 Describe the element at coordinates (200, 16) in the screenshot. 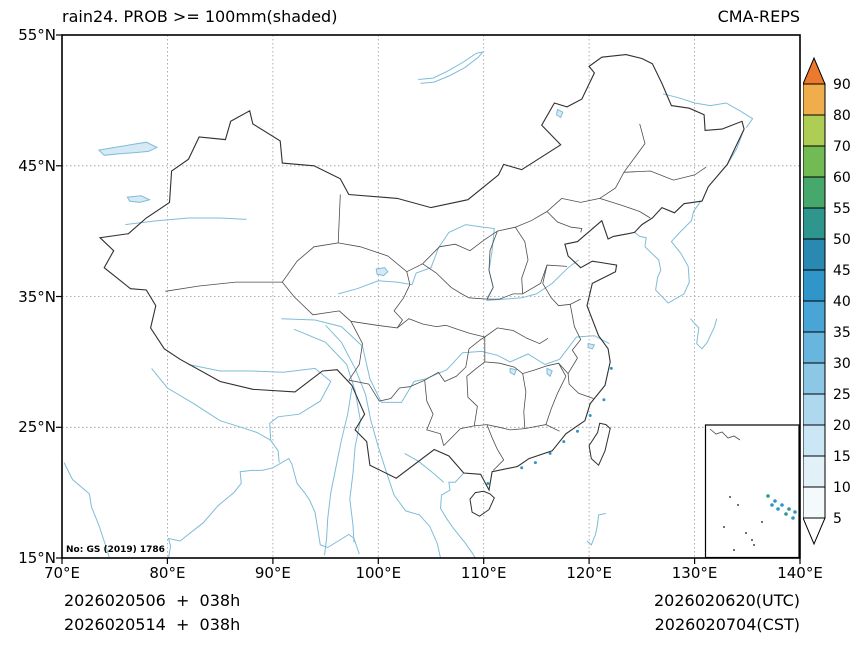

I see `plot-title: rain24. PROB >= 100mm(shaded)` at that location.